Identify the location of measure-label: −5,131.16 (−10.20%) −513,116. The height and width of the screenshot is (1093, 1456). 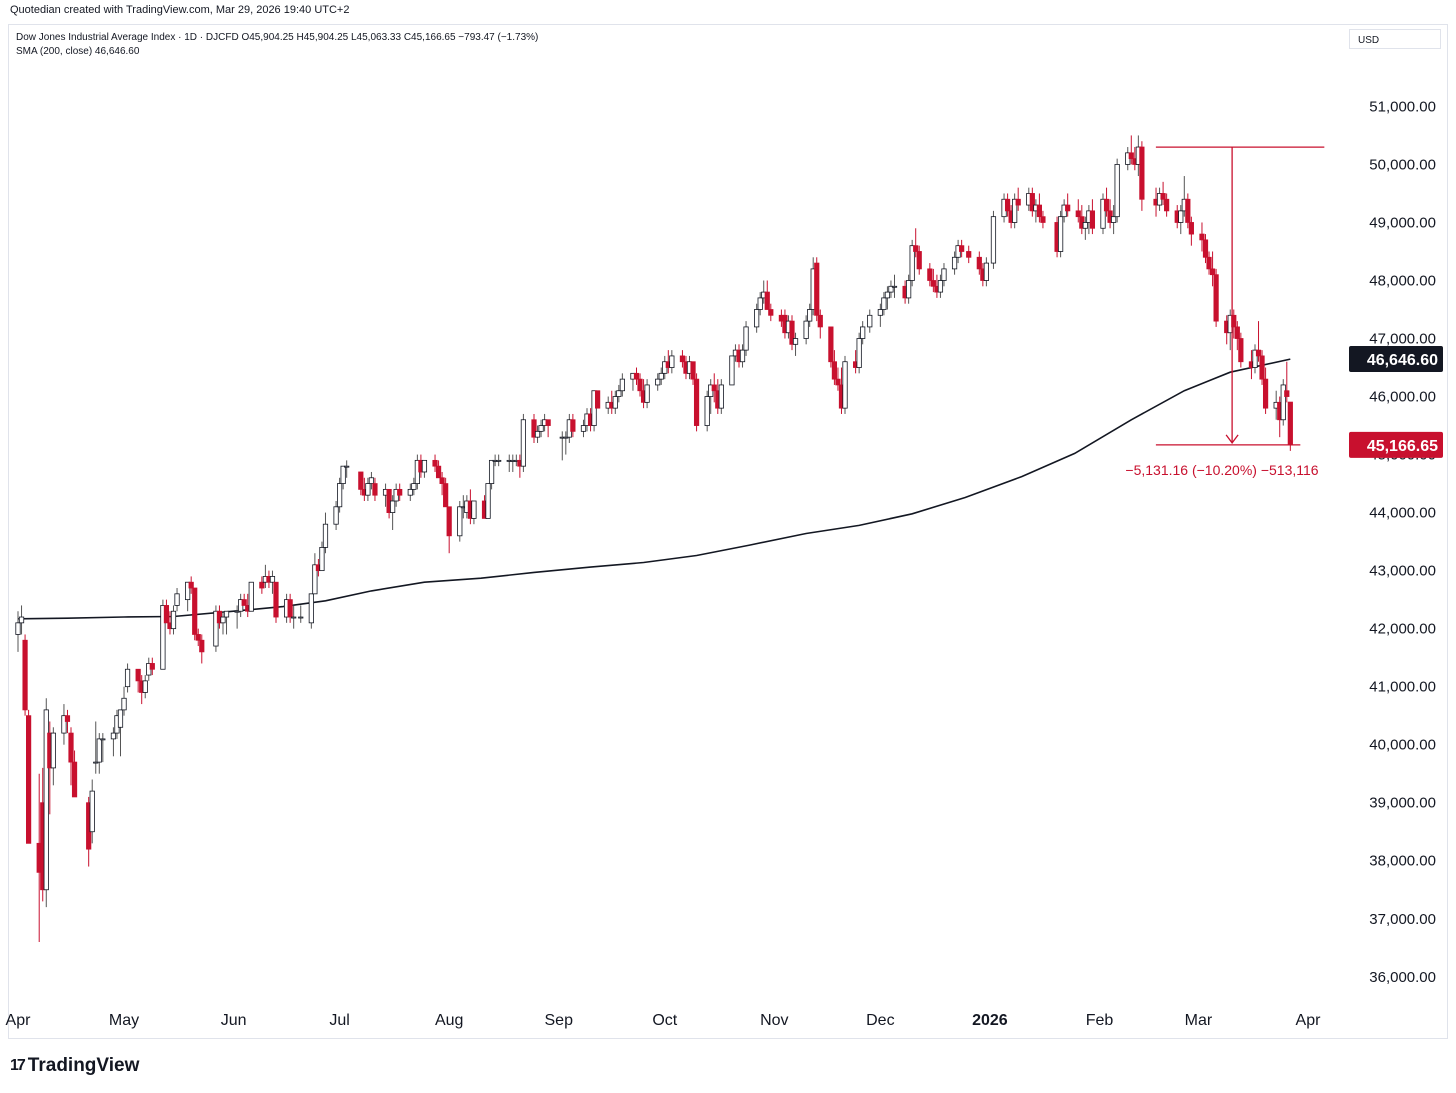
(1221, 470).